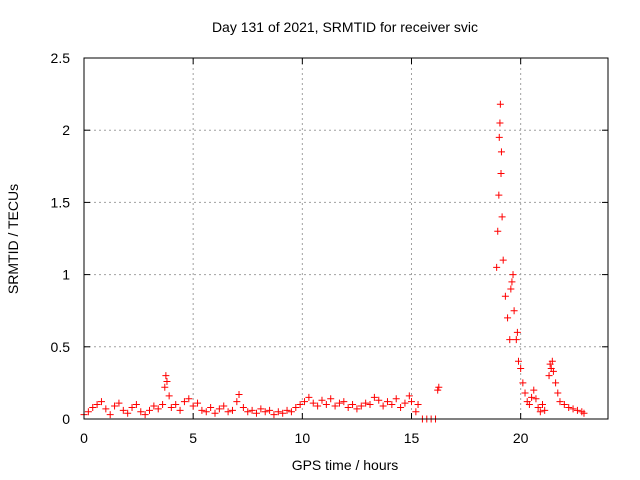 Image resolution: width=640 pixels, height=480 pixels. What do you see at coordinates (84, 438) in the screenshot?
I see `x-tick-label: 0` at bounding box center [84, 438].